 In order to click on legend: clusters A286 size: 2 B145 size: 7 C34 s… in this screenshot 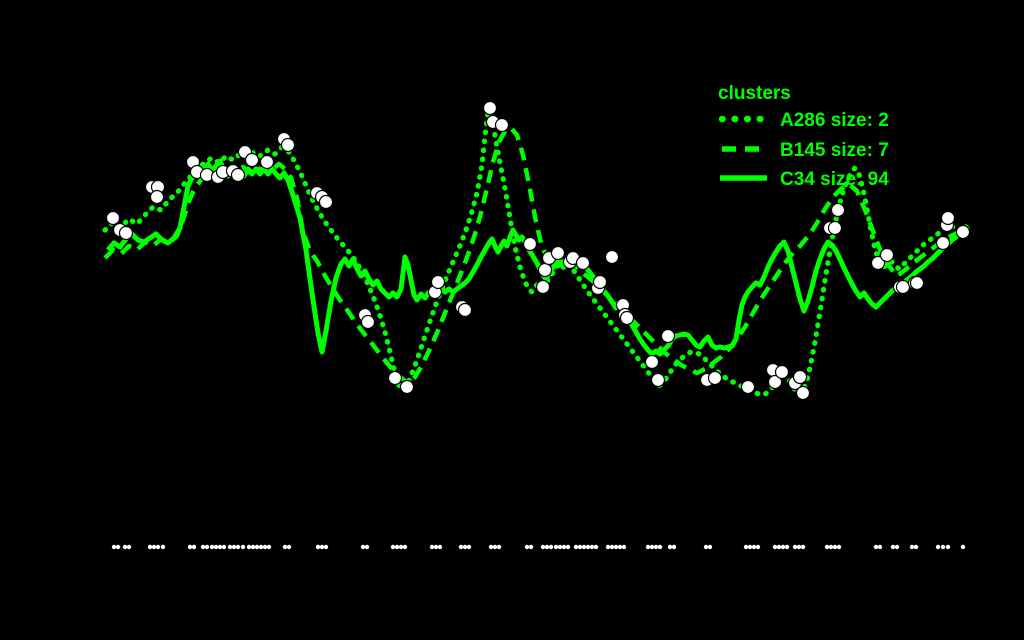, I will do `click(803, 136)`.